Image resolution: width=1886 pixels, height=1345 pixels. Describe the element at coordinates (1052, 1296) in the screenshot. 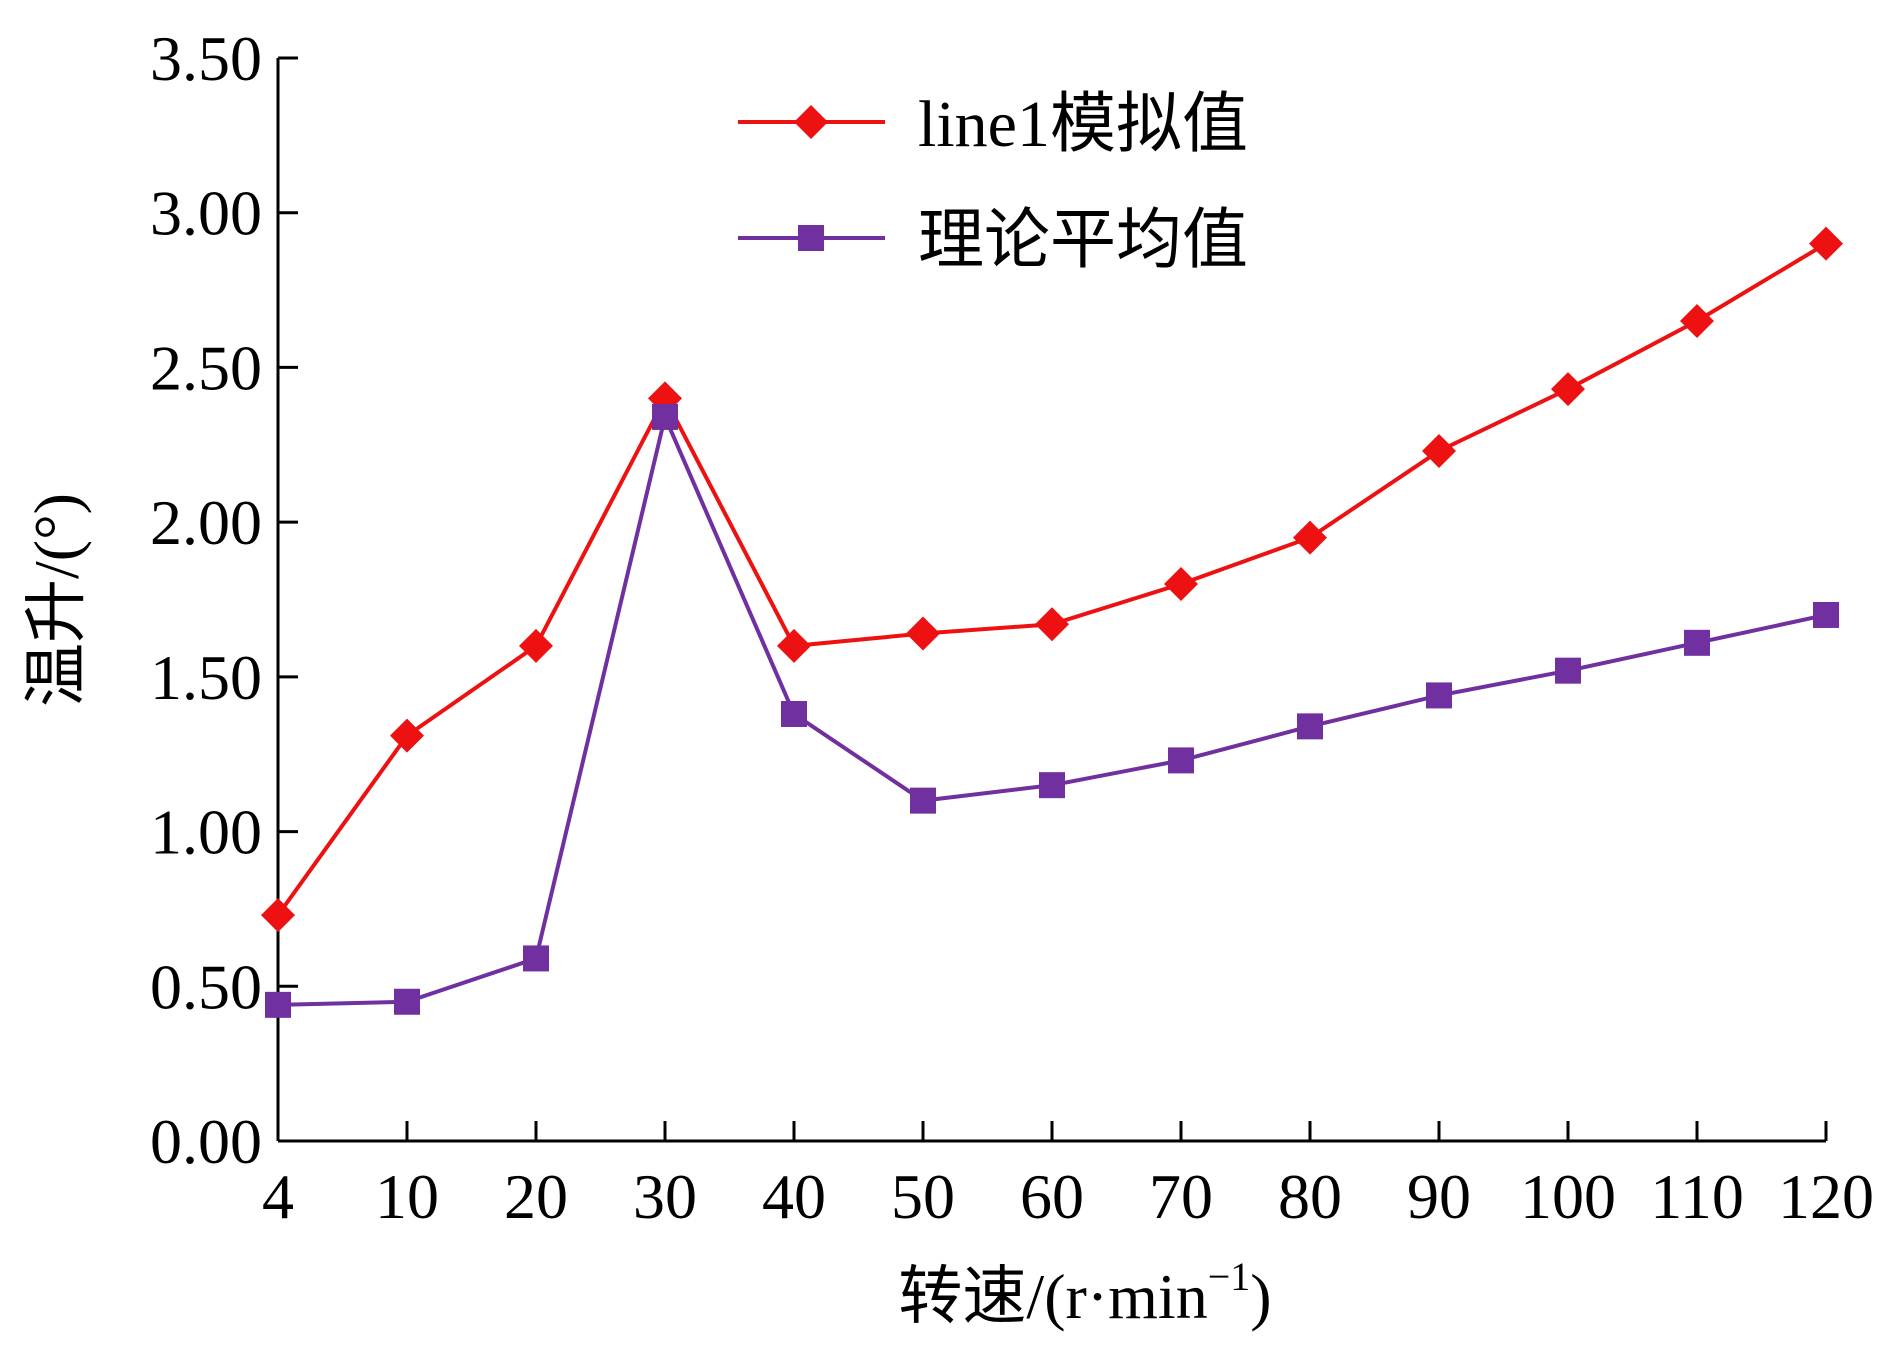

I see `x-axis-title-main: 转速/(r·min` at that location.